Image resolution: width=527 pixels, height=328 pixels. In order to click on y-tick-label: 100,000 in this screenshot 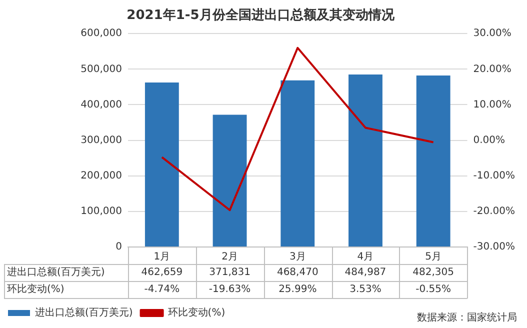, I will do `click(101, 212)`.